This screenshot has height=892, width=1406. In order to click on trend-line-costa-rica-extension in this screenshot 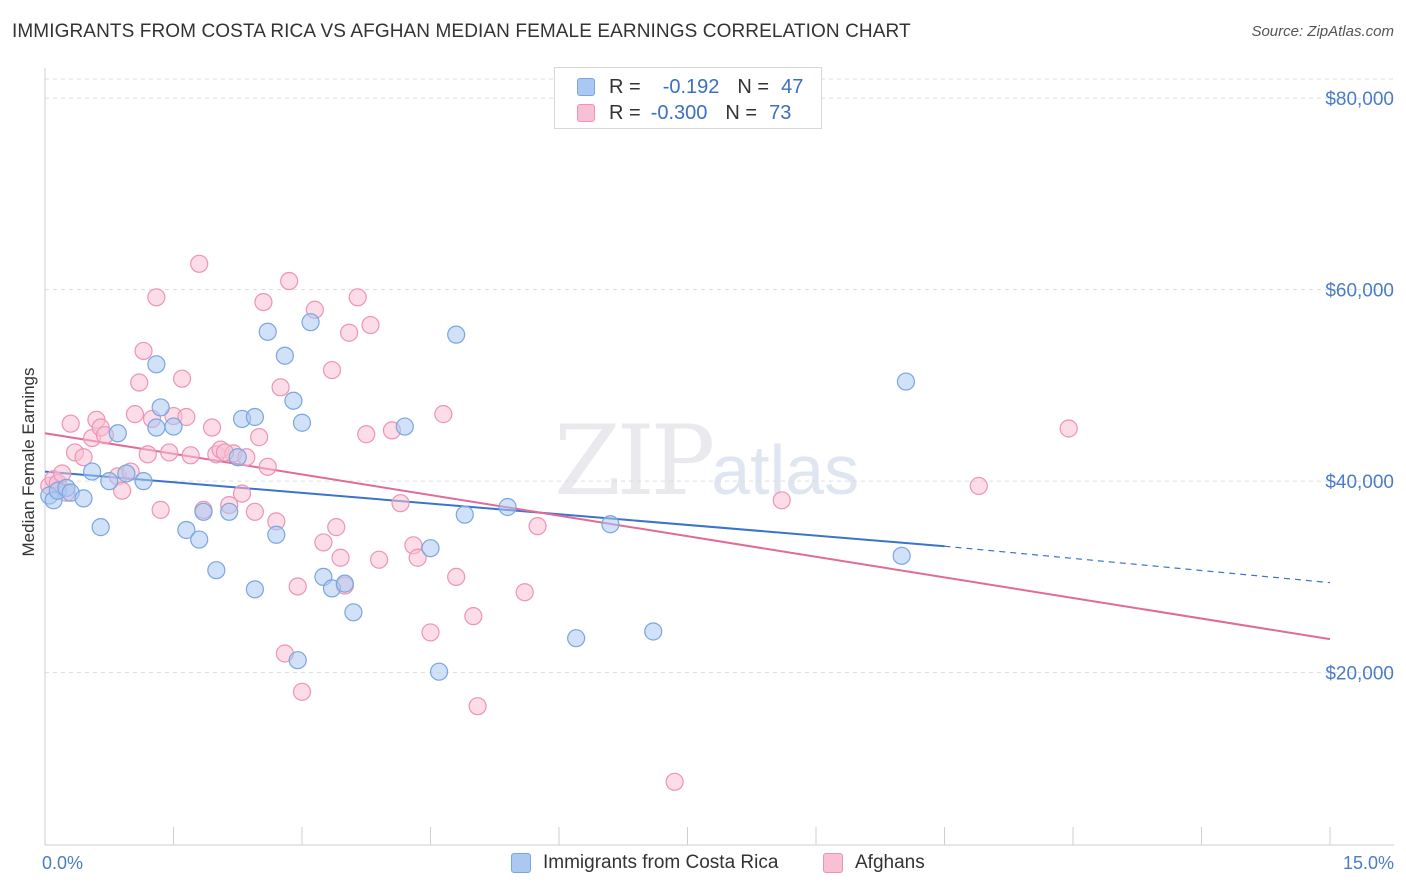, I will do `click(1137, 564)`.